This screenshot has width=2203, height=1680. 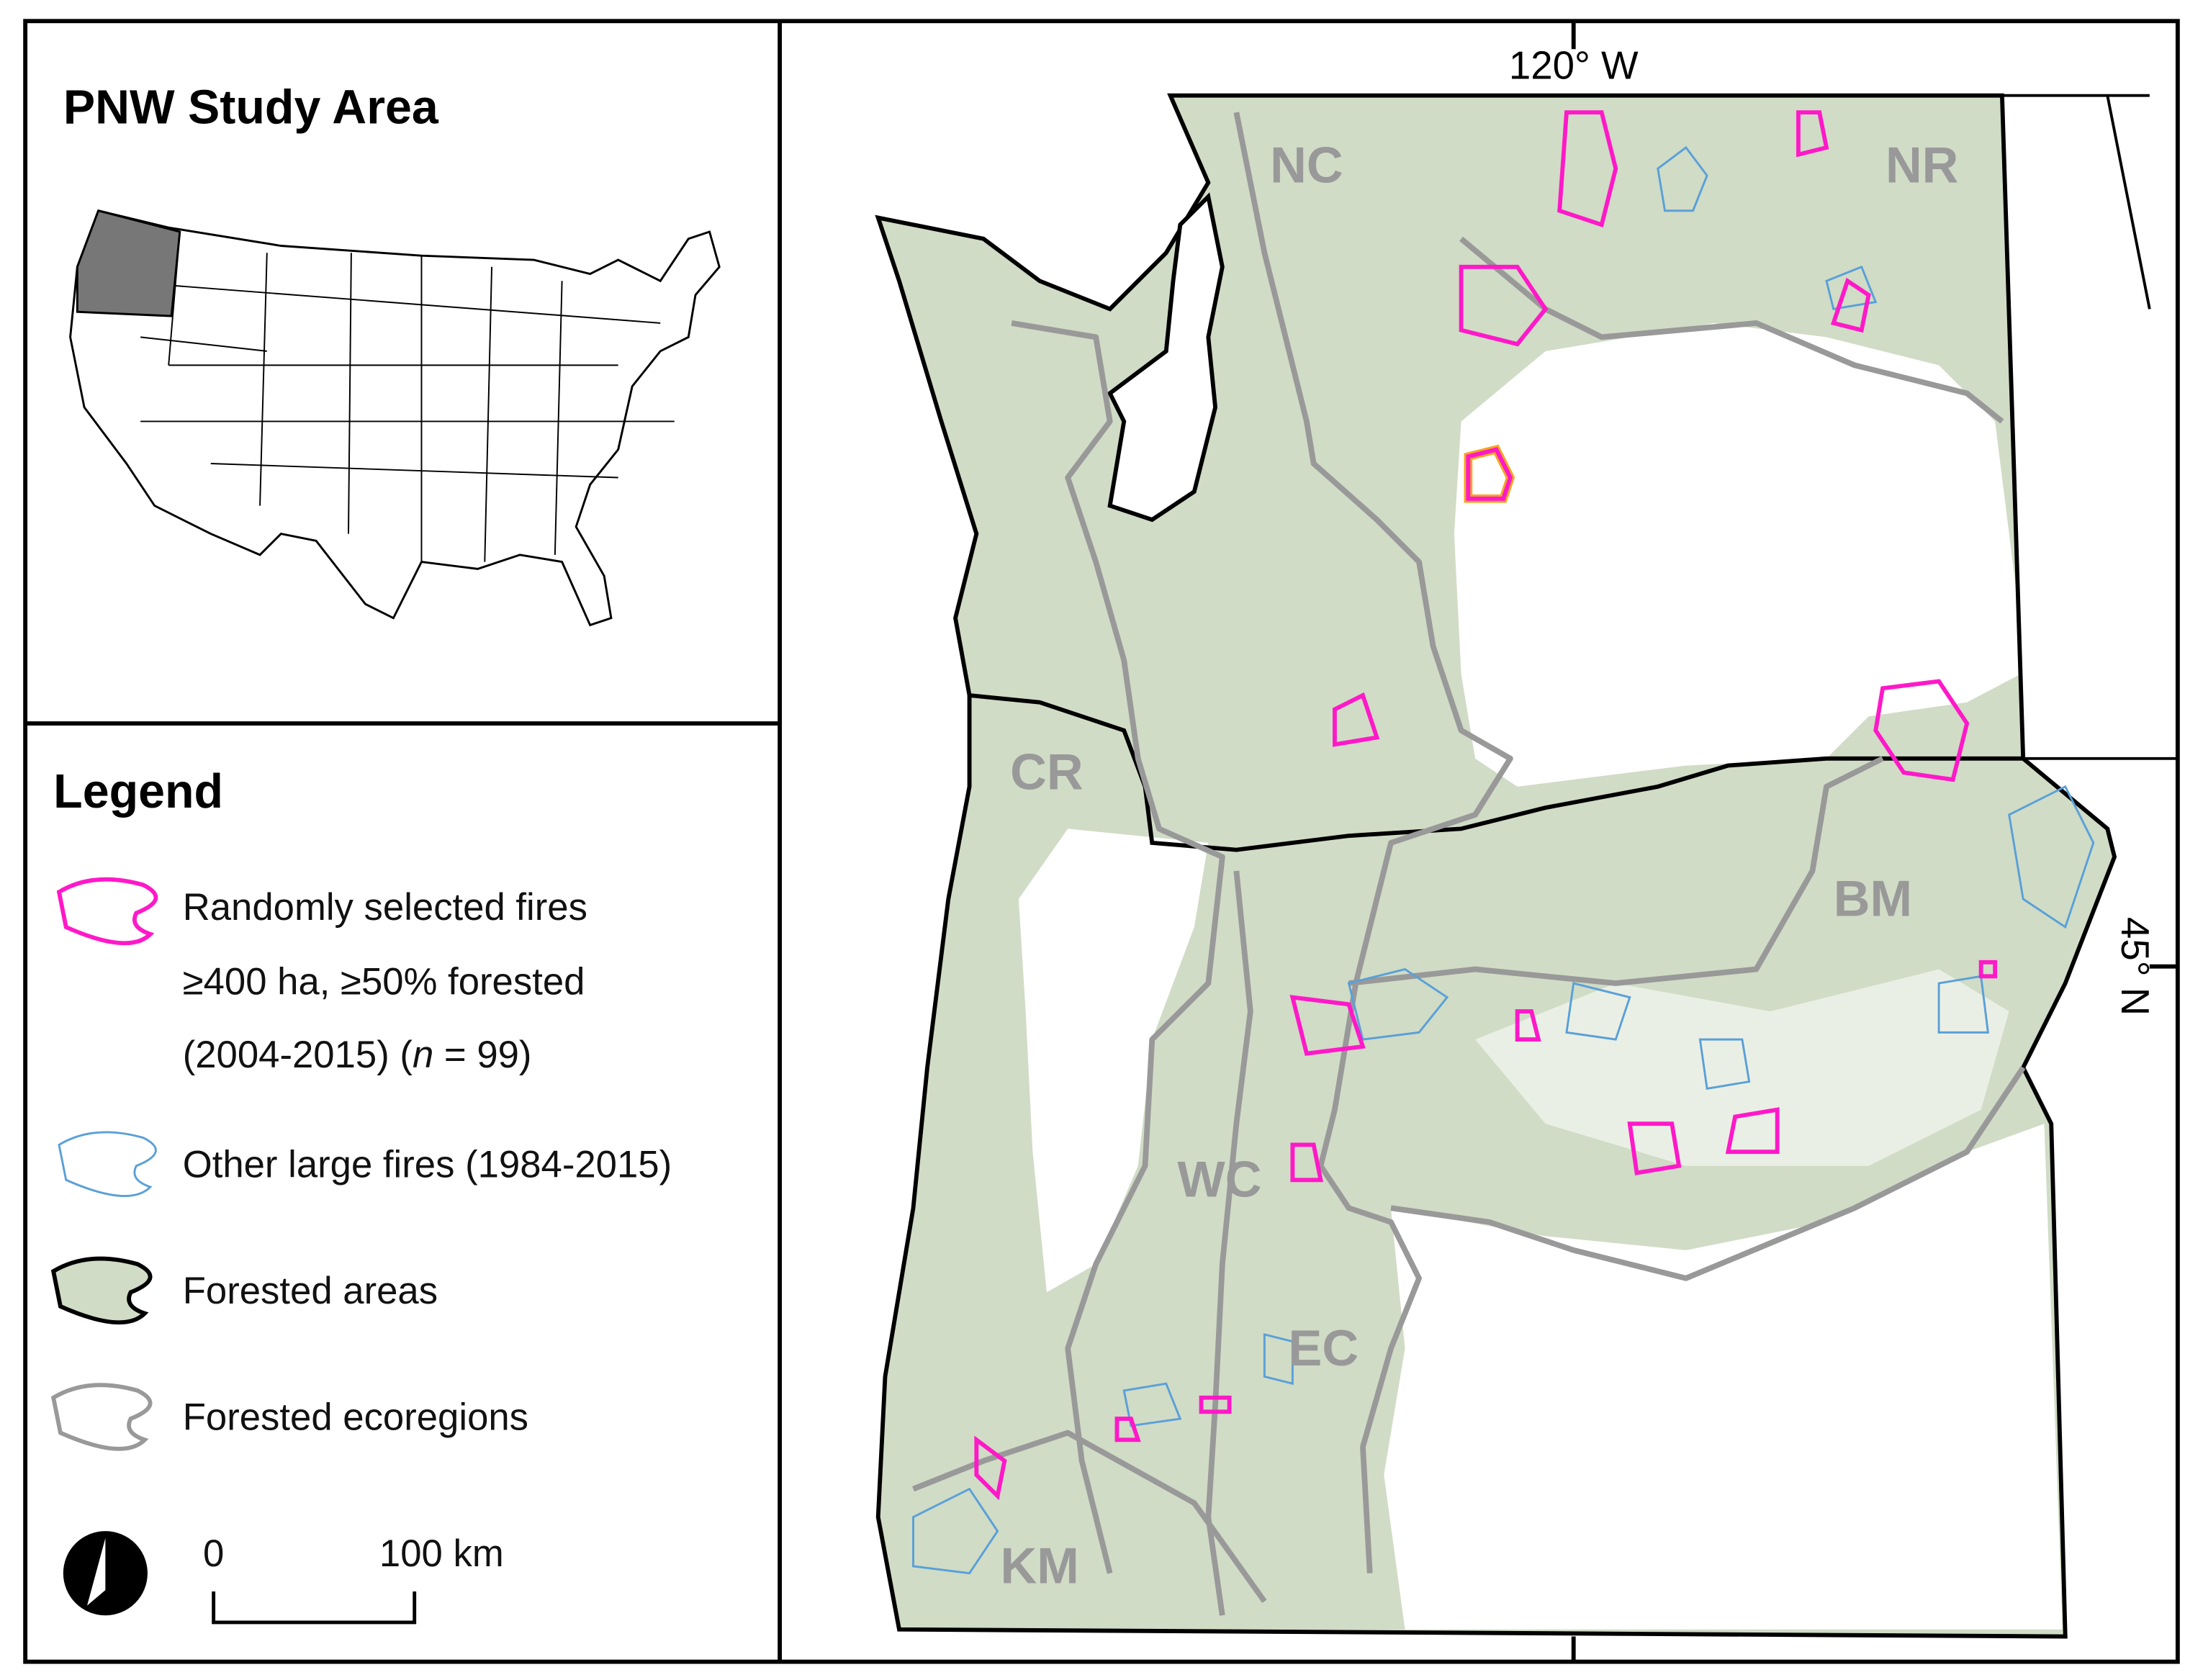 I want to click on scale-label: 0, so click(x=213, y=1553).